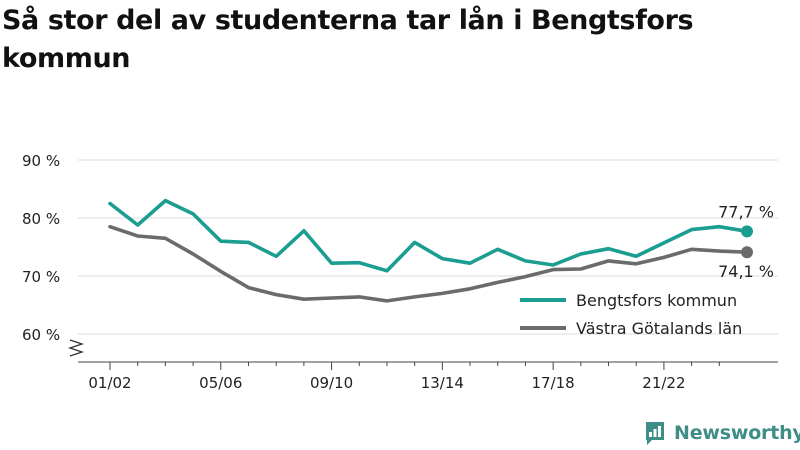 Image resolution: width=800 pixels, height=450 pixels. I want to click on x-tick-label: 01/02, so click(109, 383).